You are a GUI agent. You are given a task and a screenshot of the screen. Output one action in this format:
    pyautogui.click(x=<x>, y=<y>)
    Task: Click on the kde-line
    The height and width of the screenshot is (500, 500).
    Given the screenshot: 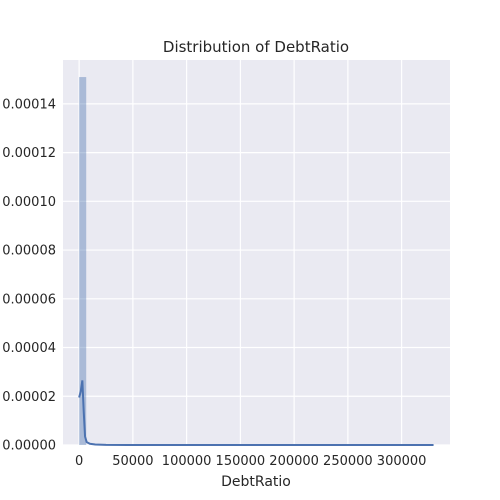 What is the action you would take?
    pyautogui.click(x=256, y=413)
    